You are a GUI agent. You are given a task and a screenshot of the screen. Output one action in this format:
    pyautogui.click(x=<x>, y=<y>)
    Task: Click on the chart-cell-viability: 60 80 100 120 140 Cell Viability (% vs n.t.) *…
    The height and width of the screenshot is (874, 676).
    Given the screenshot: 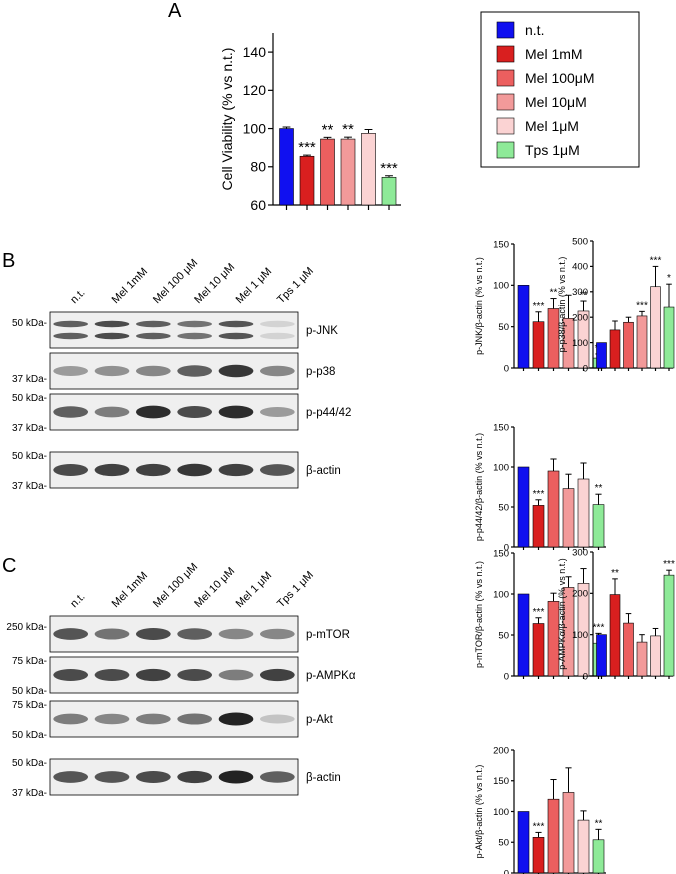 What is the action you would take?
    pyautogui.click(x=310, y=123)
    